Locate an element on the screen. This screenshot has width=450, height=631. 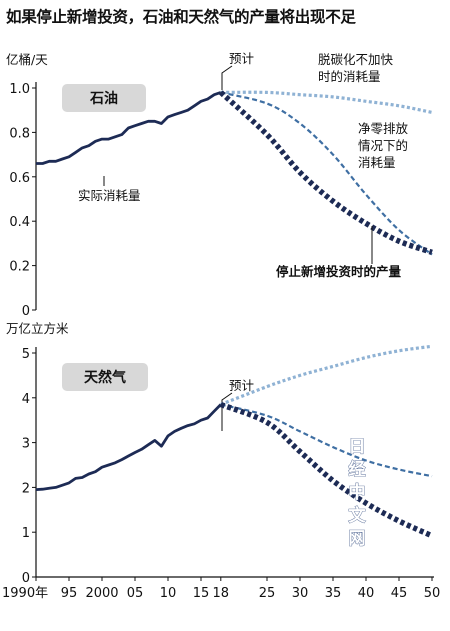
x-tick-label: 35 is located at coordinates (333, 593).